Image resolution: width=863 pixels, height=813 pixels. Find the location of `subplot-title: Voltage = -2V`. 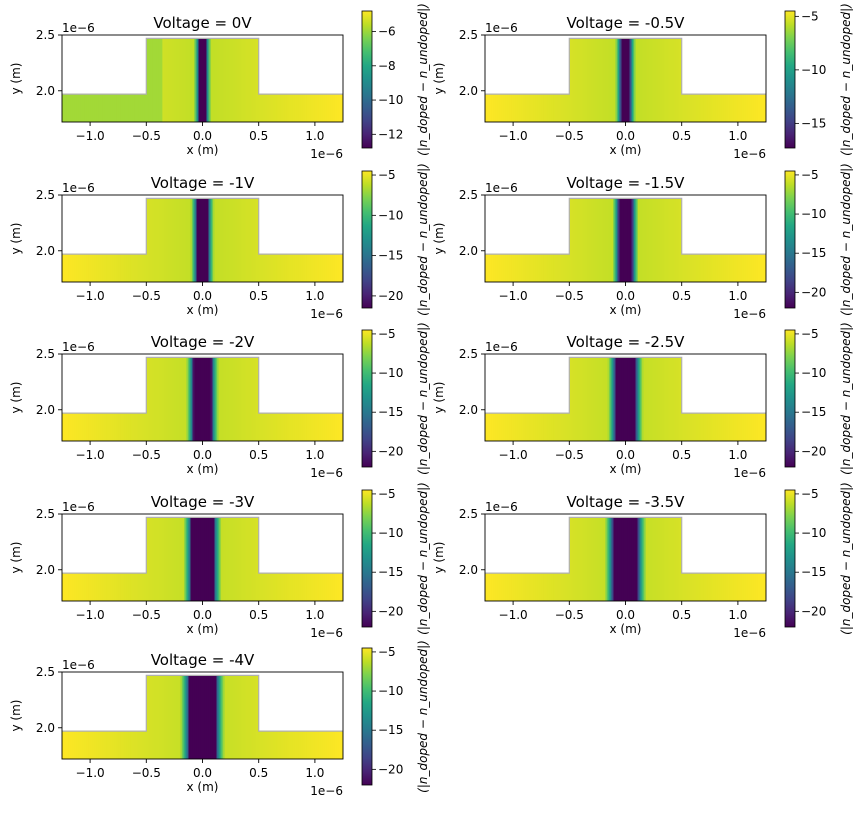

subplot-title: Voltage = -2V is located at coordinates (203, 342).